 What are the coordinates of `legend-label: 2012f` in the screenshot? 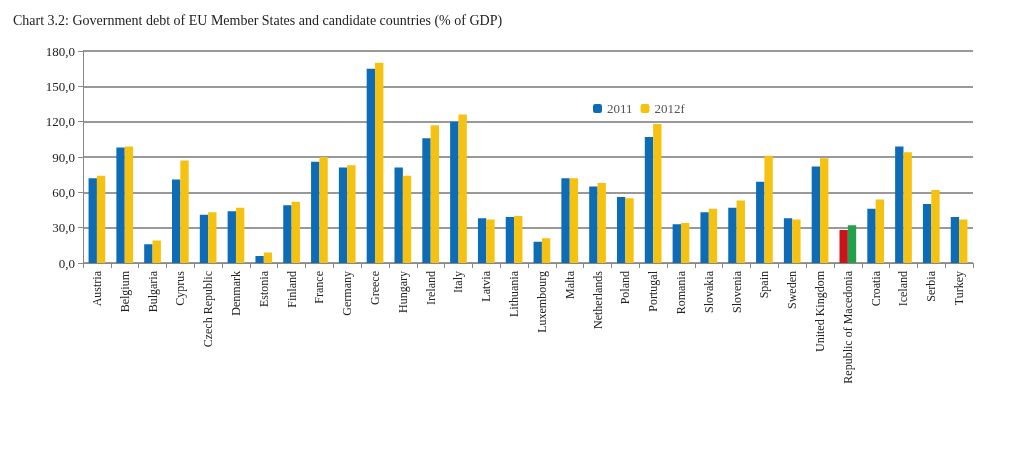 It's located at (670, 108).